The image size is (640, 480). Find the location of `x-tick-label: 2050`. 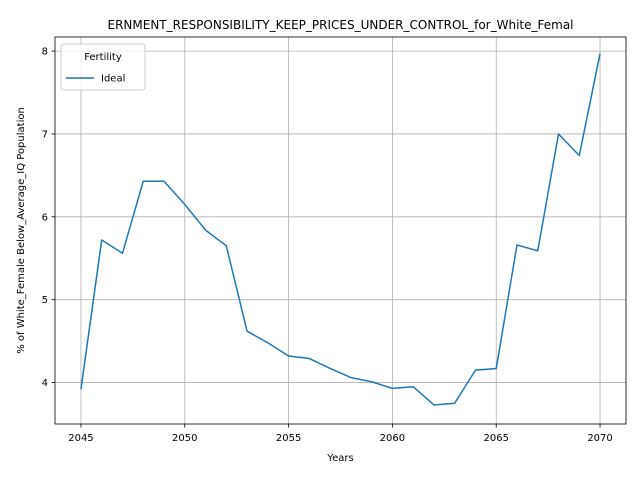

x-tick-label: 2050 is located at coordinates (184, 438).